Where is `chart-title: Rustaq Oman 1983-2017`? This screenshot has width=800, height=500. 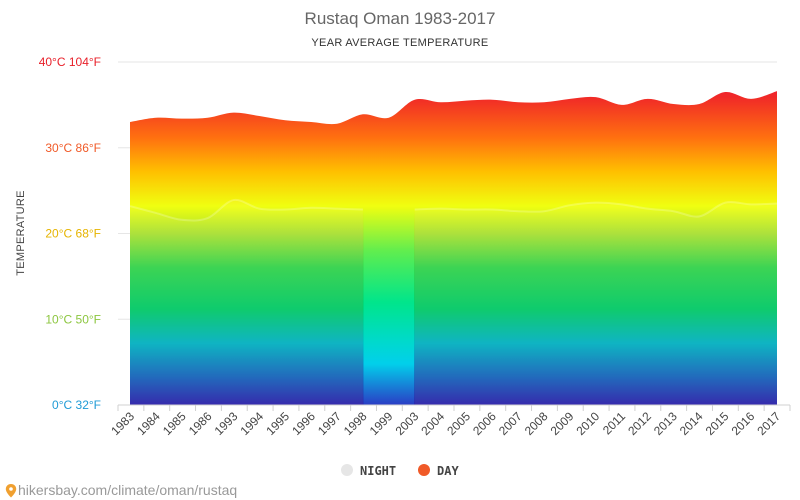 chart-title: Rustaq Oman 1983-2017 is located at coordinates (400, 18).